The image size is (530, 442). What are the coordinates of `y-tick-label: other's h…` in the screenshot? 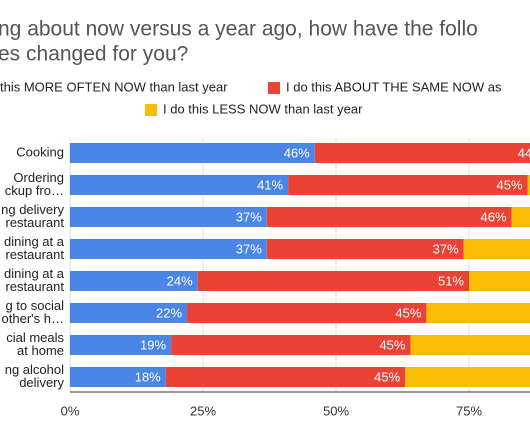 It's located at (33, 318).